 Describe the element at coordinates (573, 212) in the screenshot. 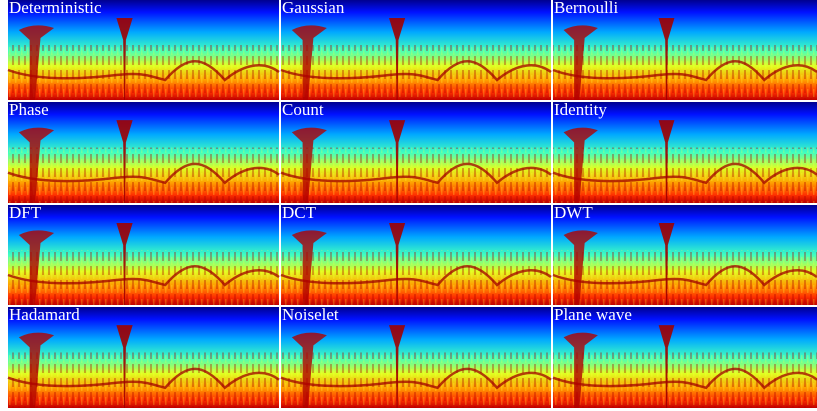

I see `panel-label: DWT` at that location.